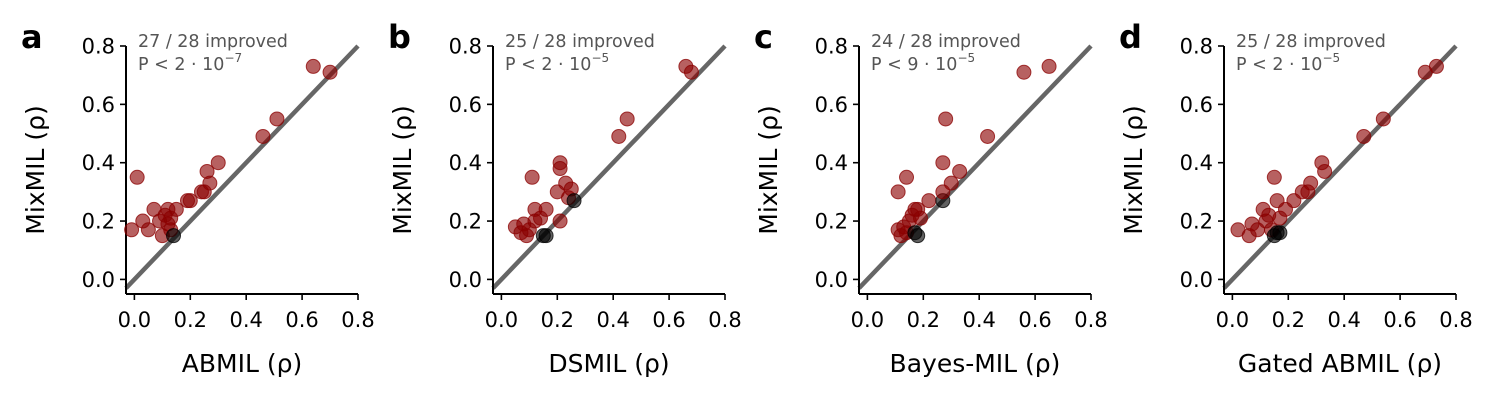 The width and height of the screenshot is (1495, 402). Describe the element at coordinates (946, 42) in the screenshot. I see `improved-count-annotation: 24 / 28 improved` at that location.